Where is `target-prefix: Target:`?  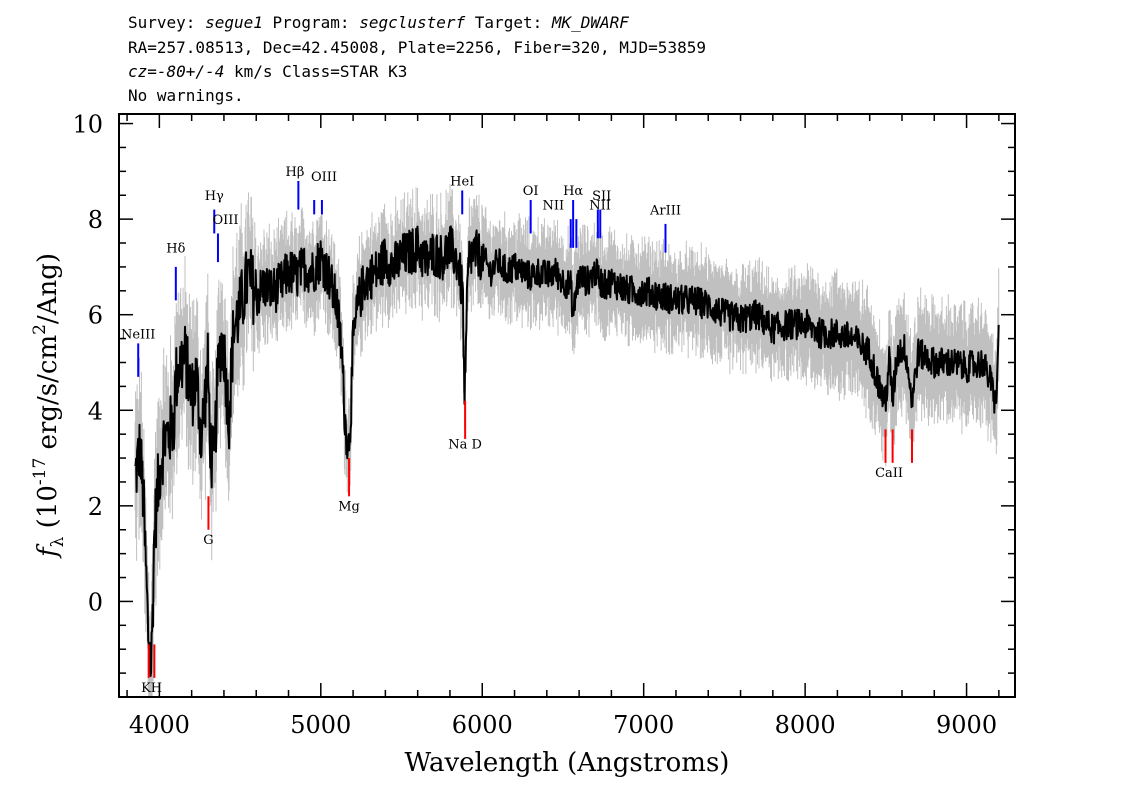
target-prefix: Target: is located at coordinates (508, 22).